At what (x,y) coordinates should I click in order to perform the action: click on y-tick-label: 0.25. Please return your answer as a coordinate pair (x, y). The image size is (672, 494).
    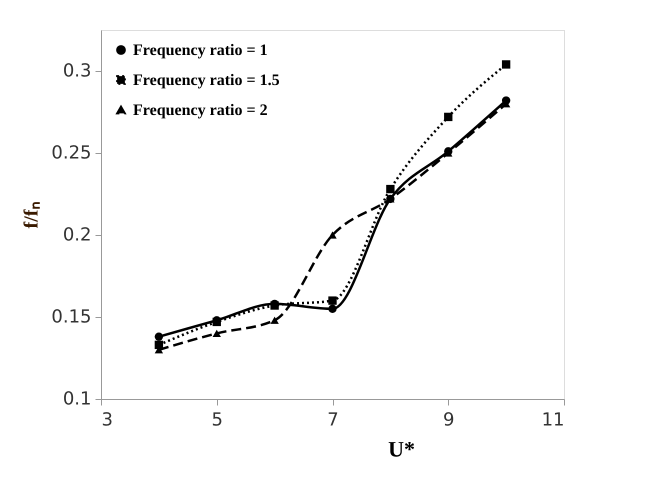
    Looking at the image, I should click on (71, 153).